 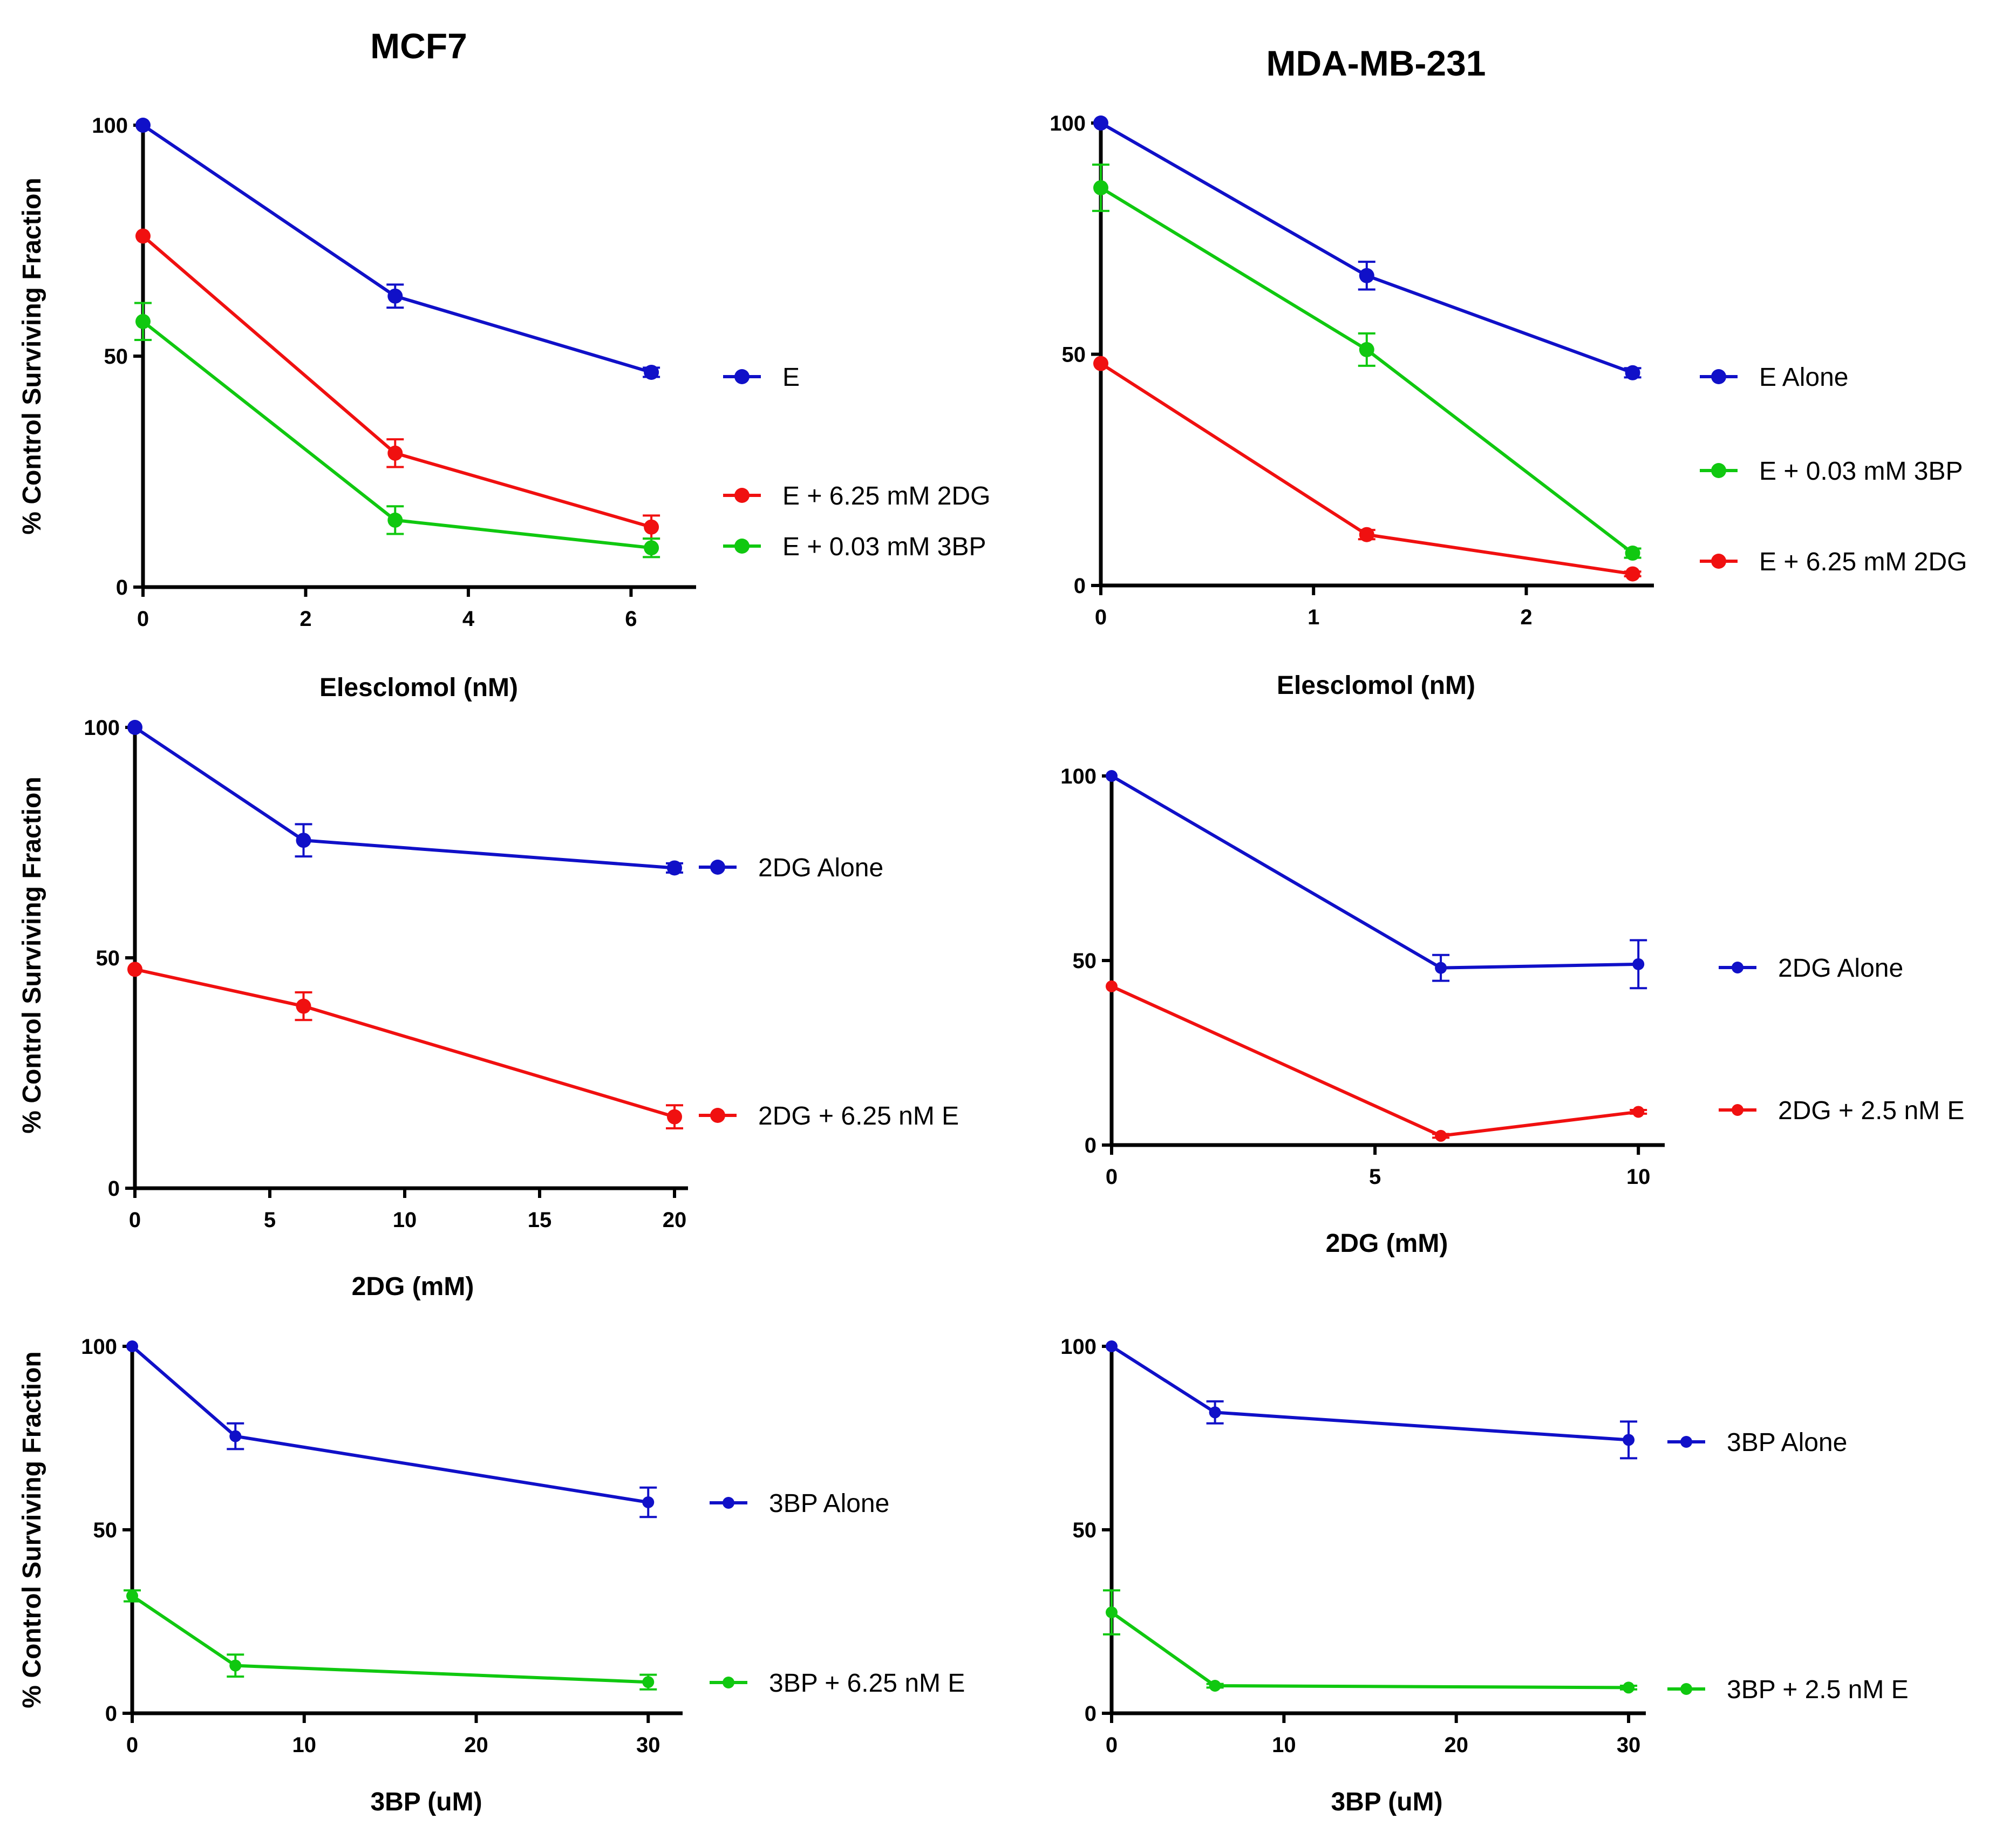 I want to click on x-tick-label: 1, so click(x=1313, y=617).